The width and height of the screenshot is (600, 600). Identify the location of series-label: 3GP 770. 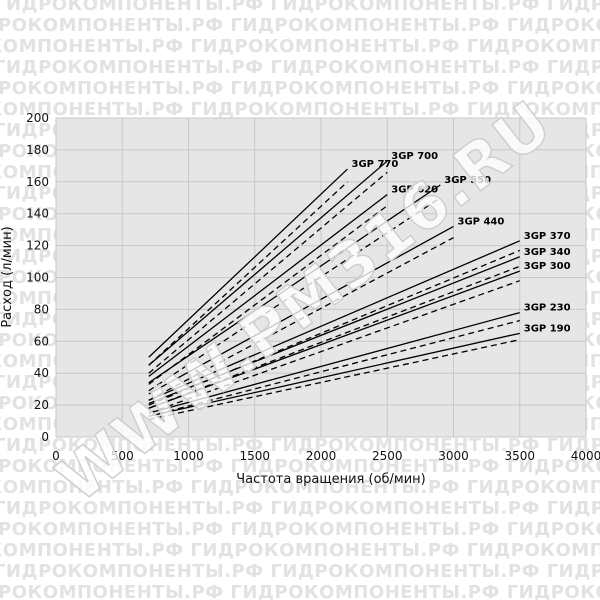
(375, 164).